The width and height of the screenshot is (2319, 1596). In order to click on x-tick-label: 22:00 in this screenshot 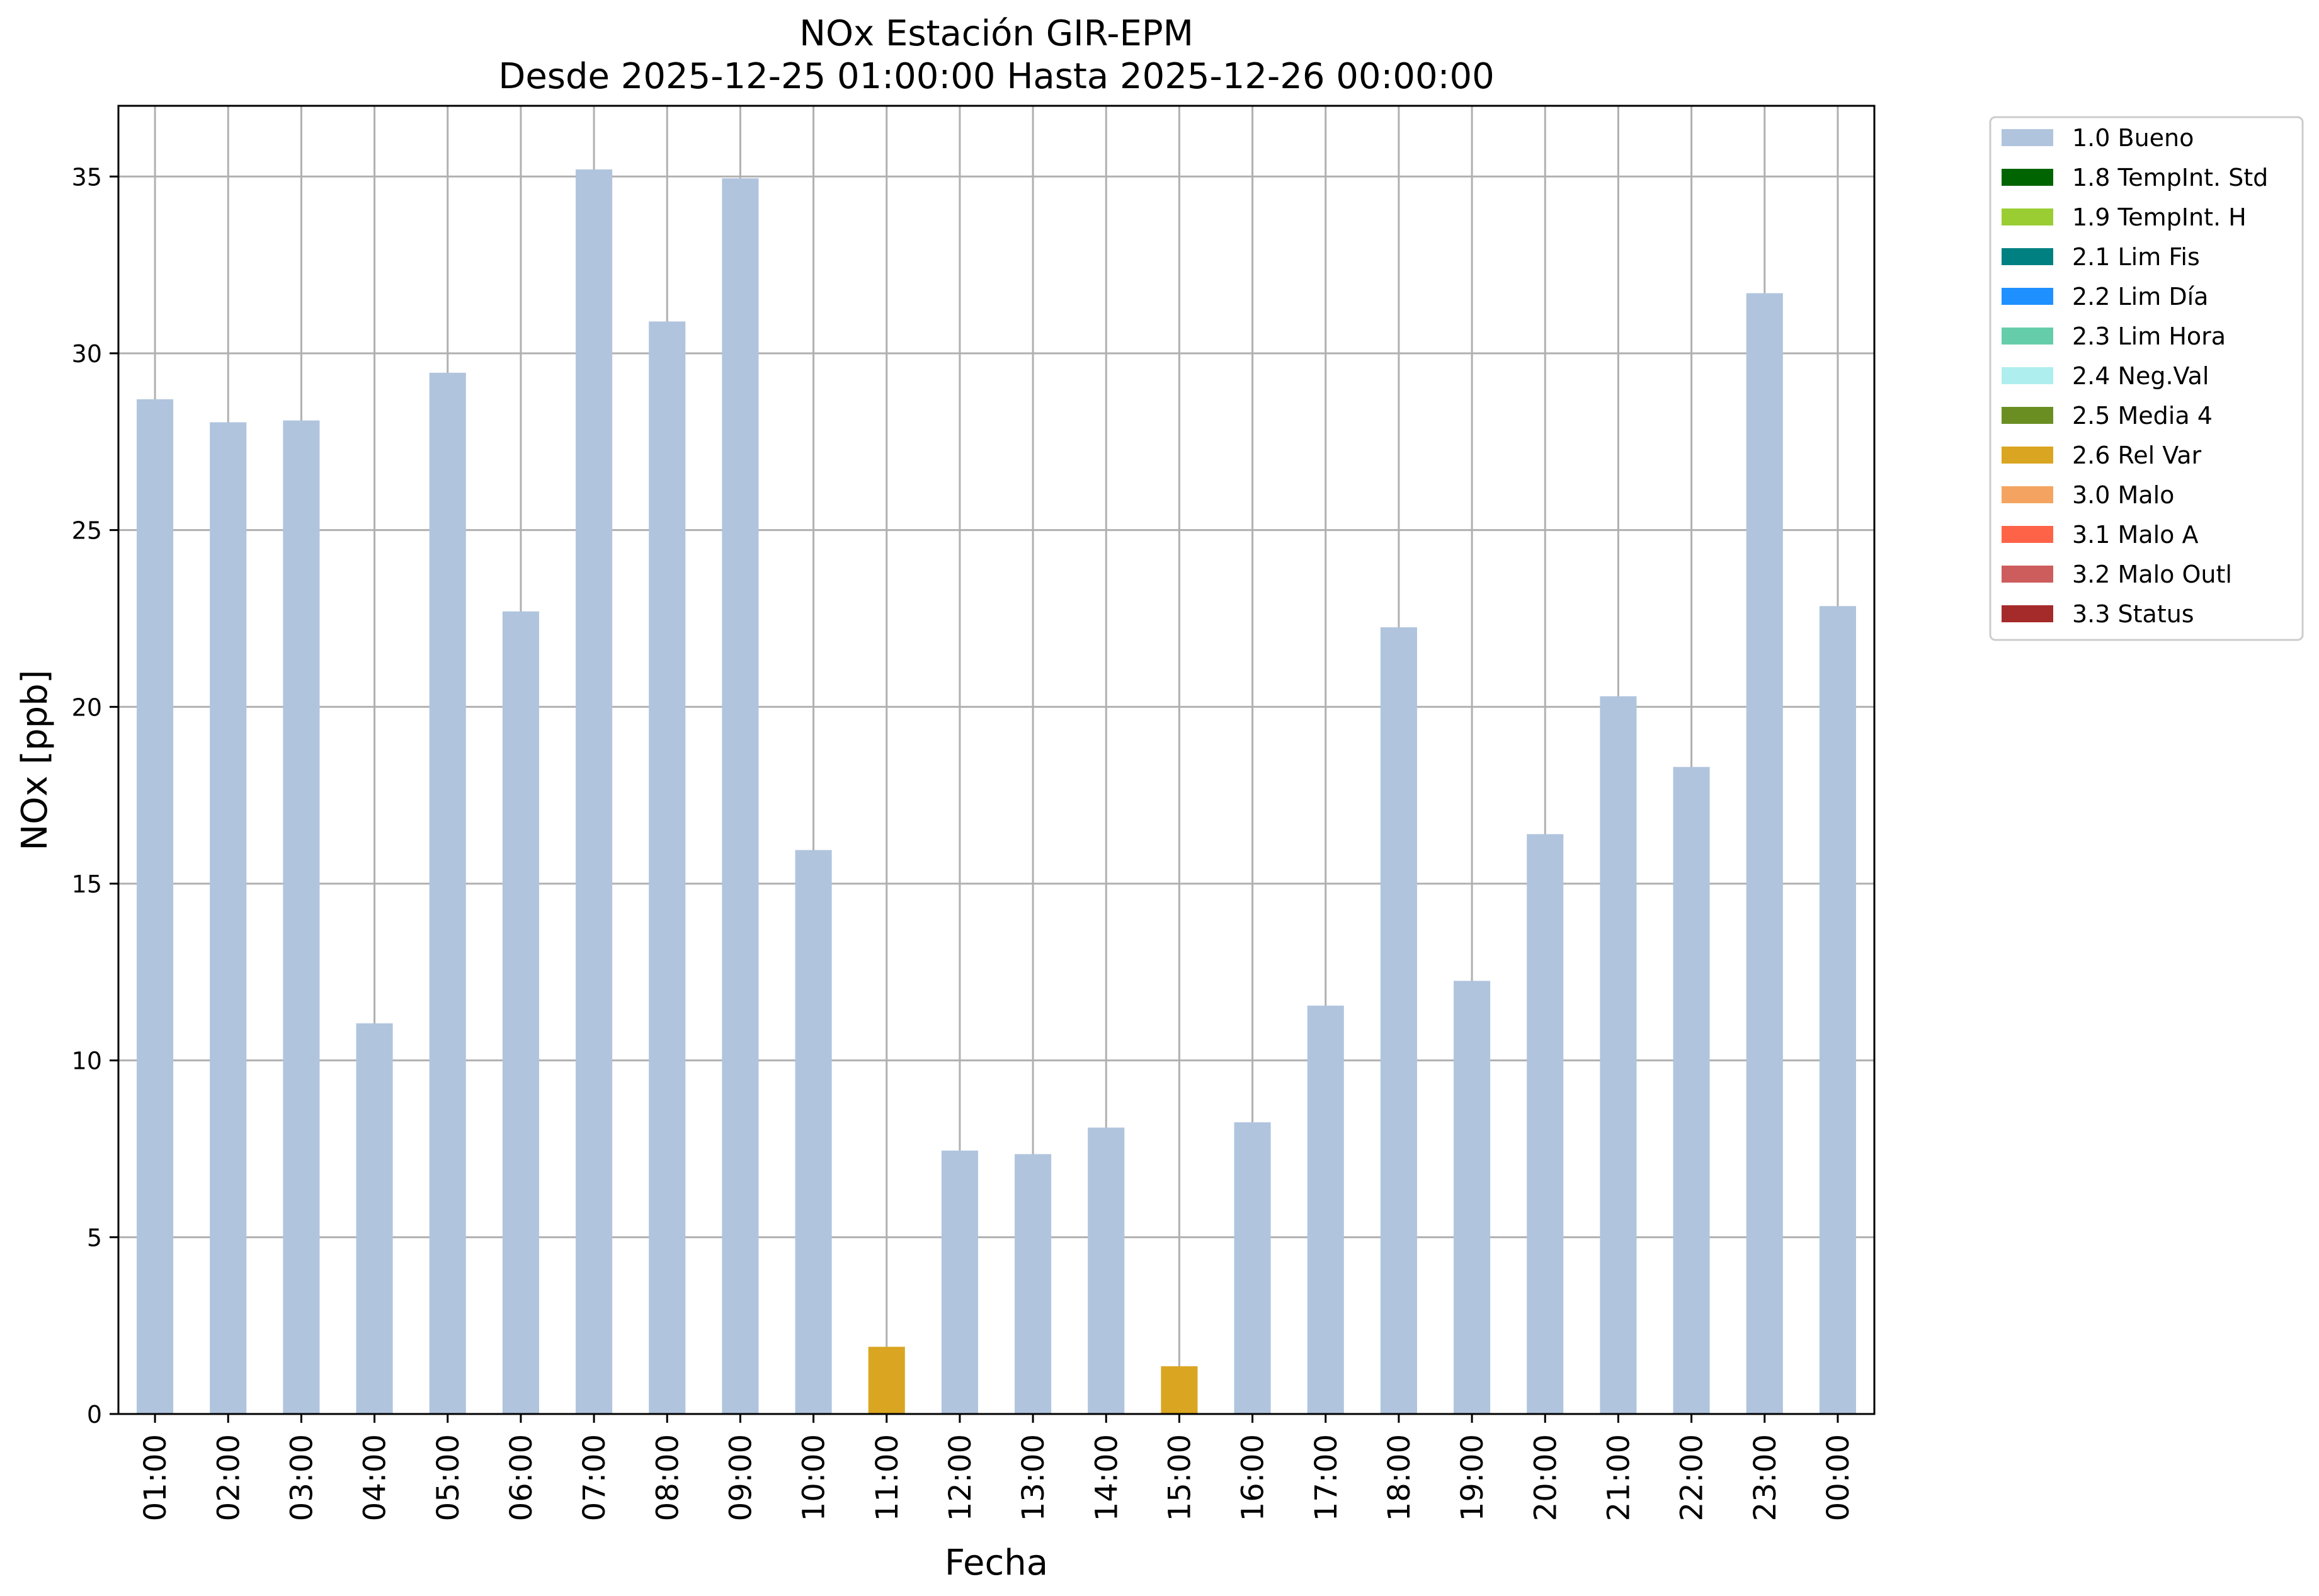, I will do `click(1692, 1477)`.